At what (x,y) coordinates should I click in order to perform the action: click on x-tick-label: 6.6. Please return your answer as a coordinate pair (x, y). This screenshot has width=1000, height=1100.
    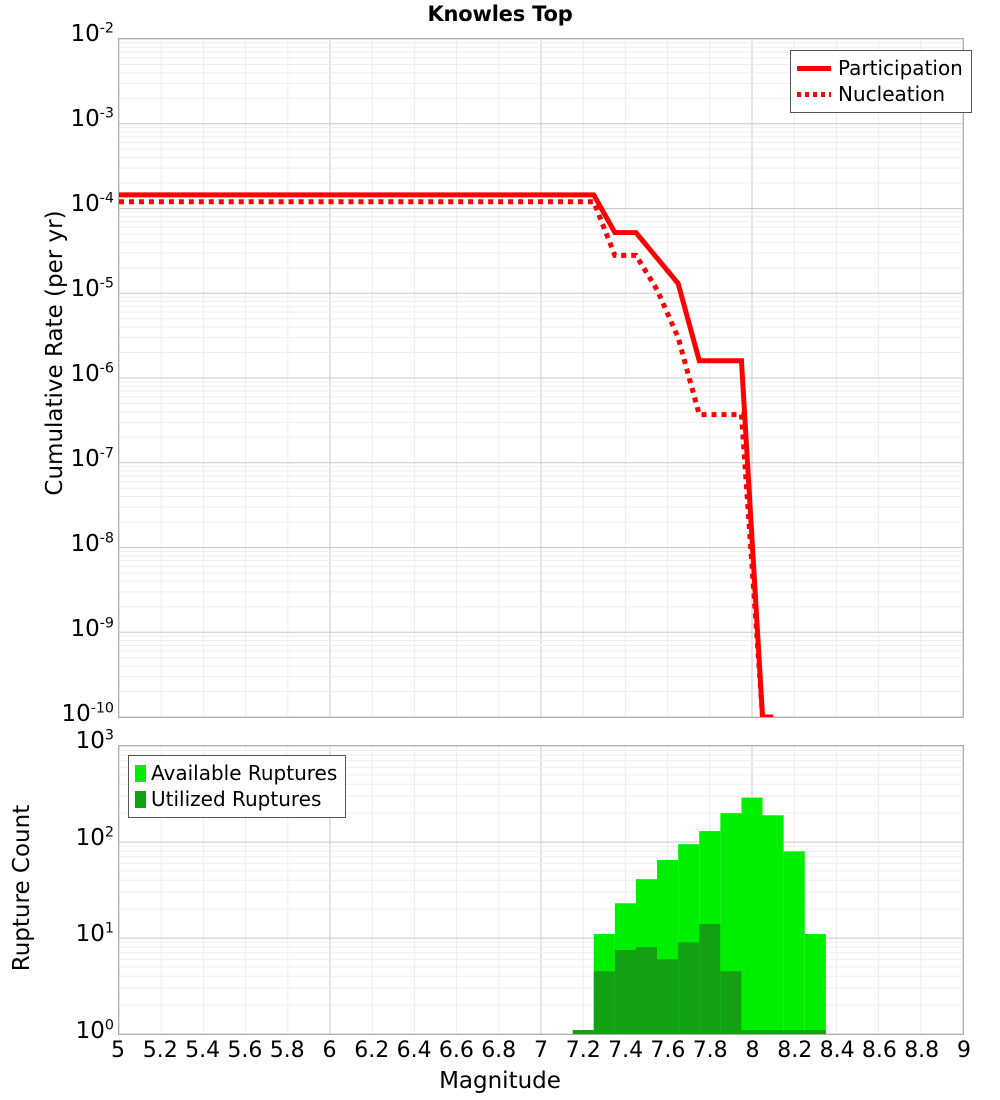
    Looking at the image, I should click on (456, 1050).